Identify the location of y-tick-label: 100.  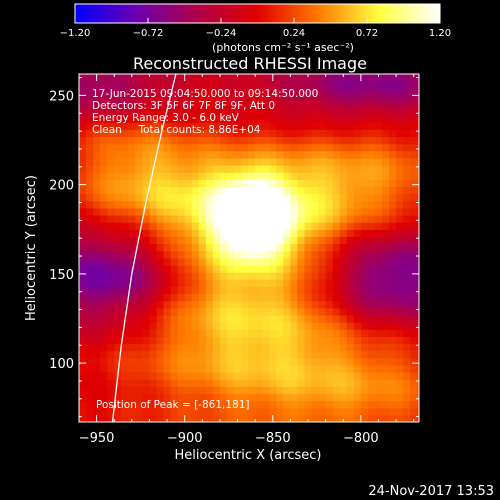
(61, 364).